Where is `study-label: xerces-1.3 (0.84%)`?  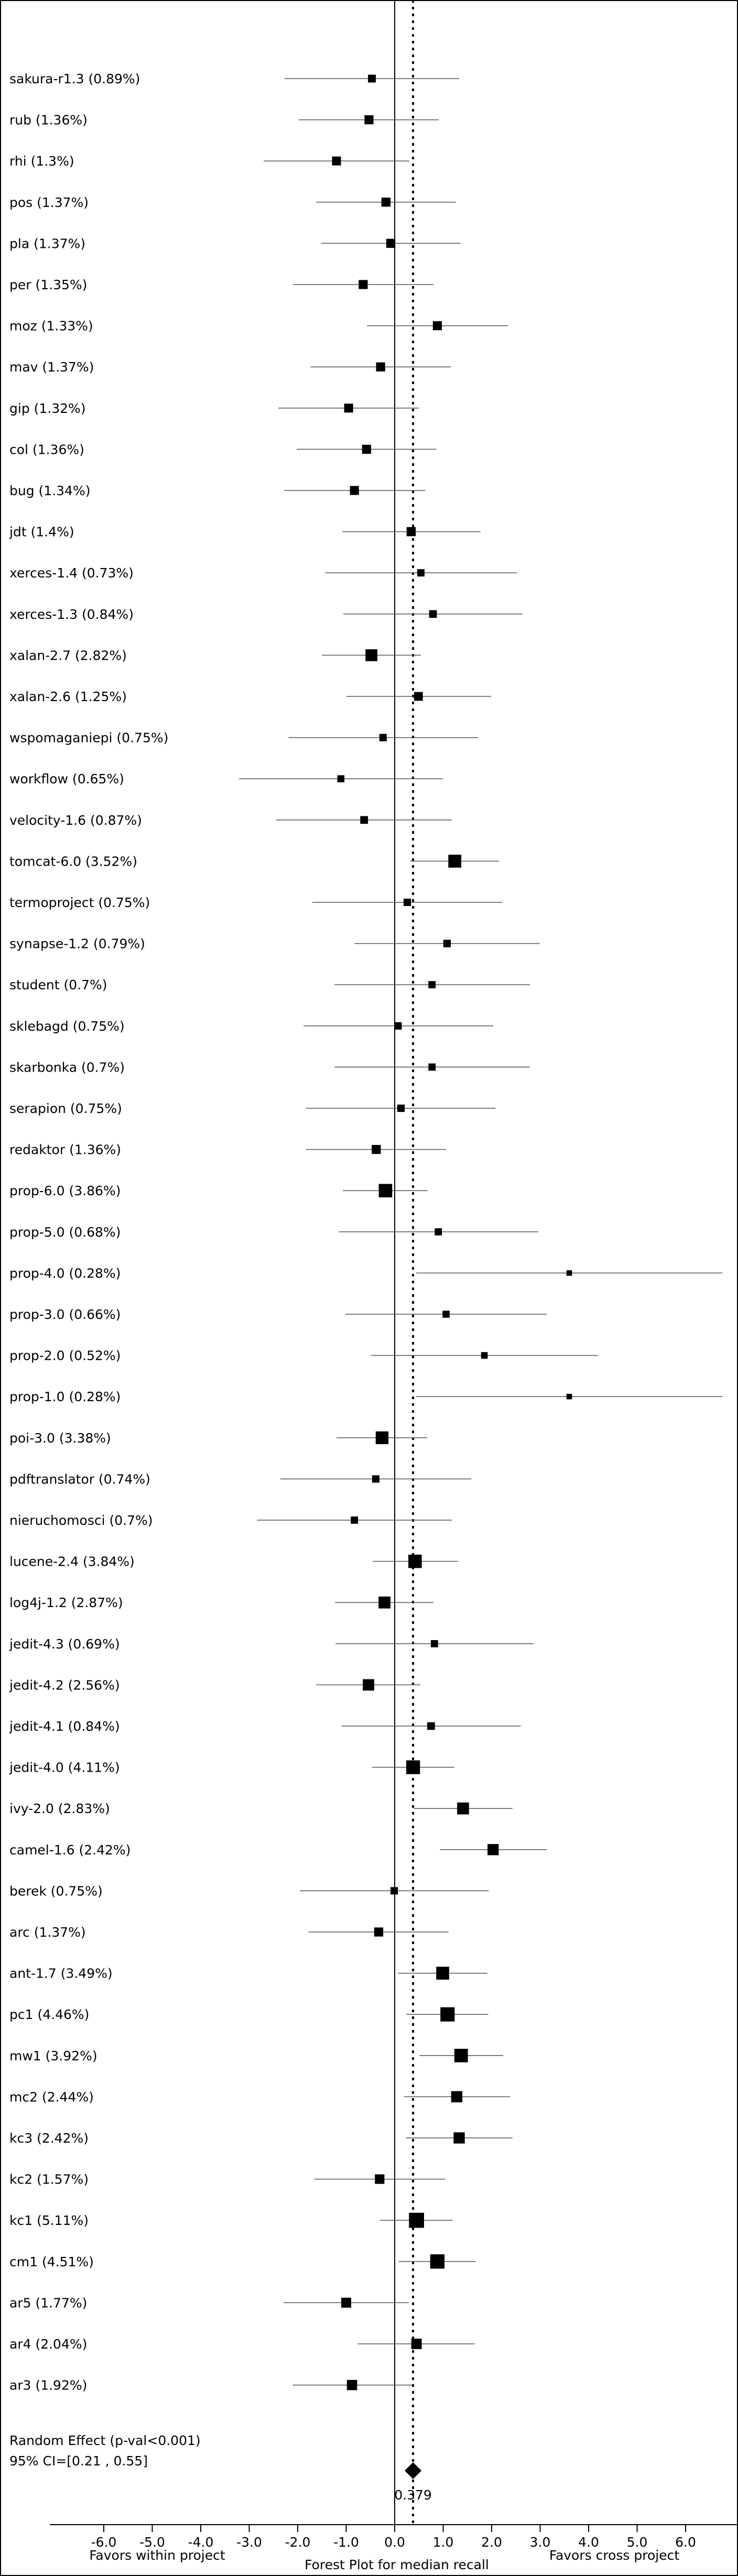
study-label: xerces-1.3 (0.84%) is located at coordinates (71, 615).